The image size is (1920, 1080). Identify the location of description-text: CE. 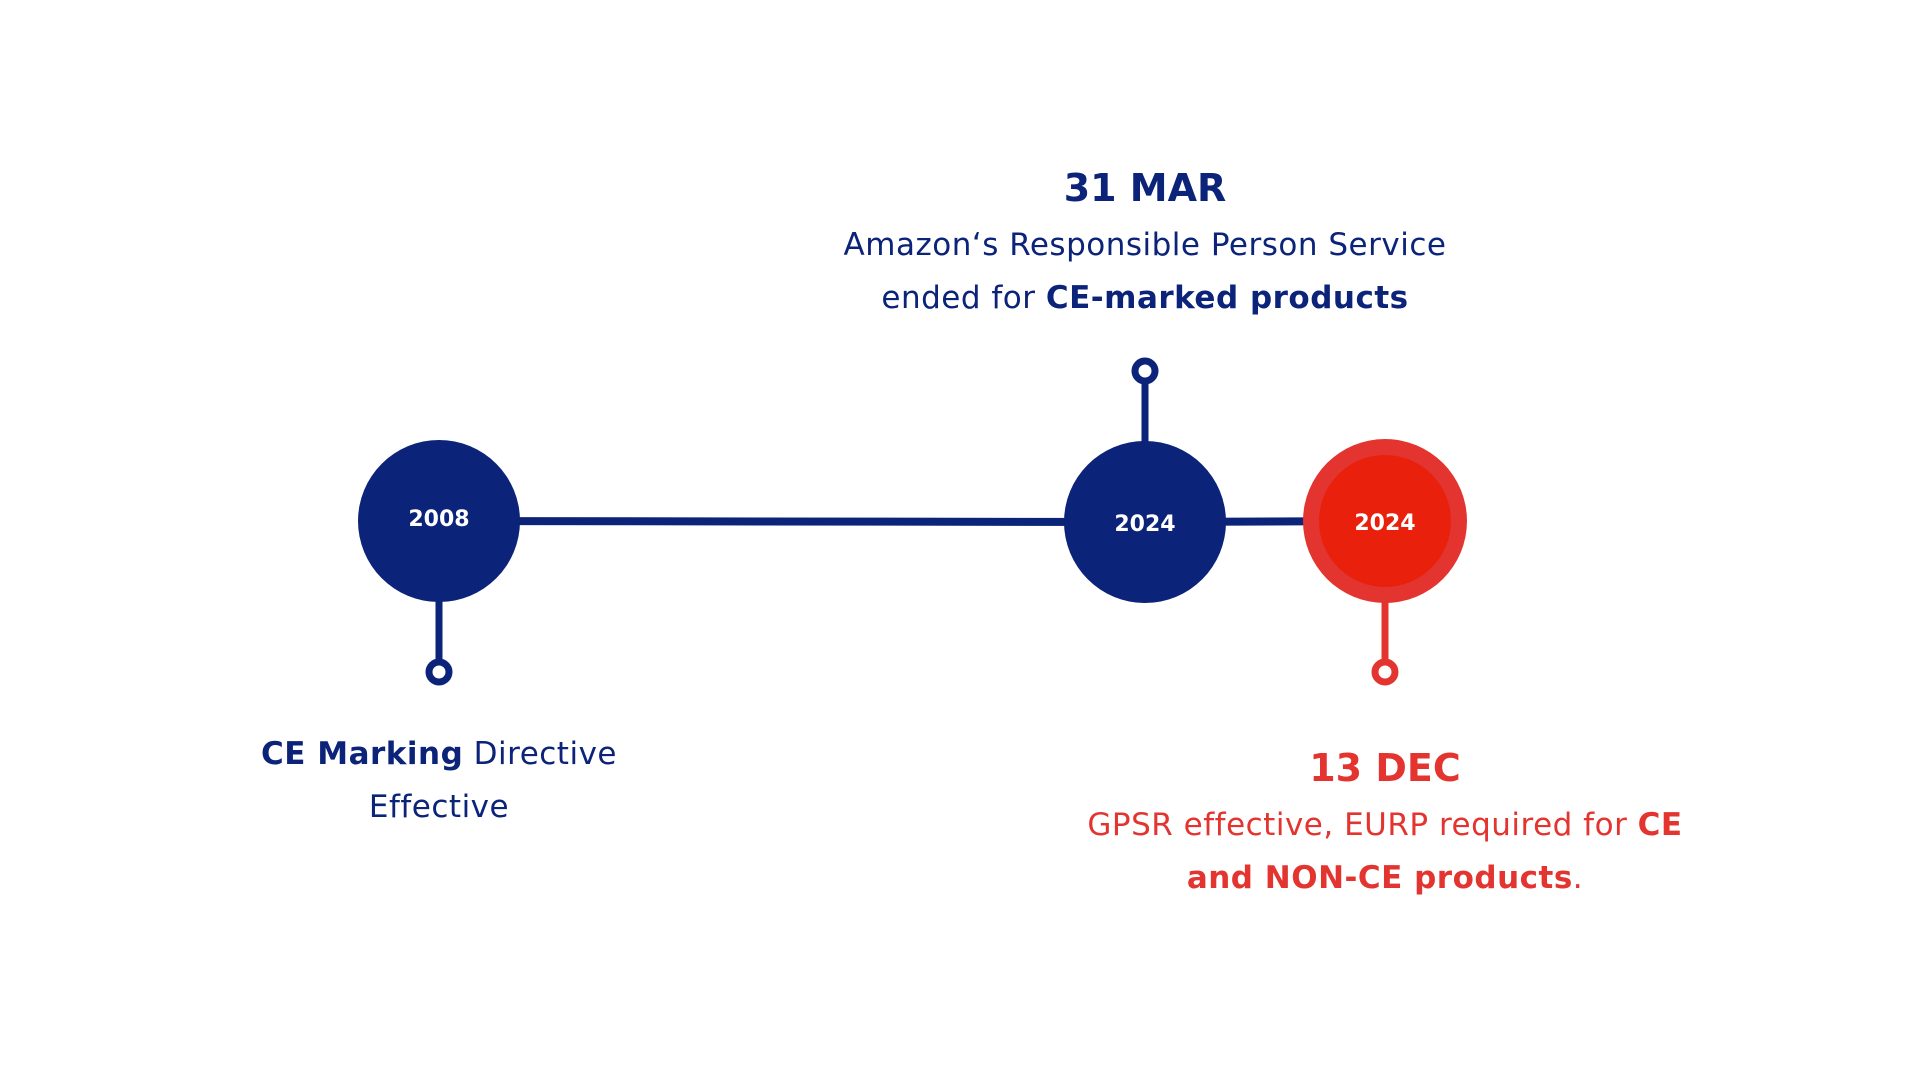
(1660, 825).